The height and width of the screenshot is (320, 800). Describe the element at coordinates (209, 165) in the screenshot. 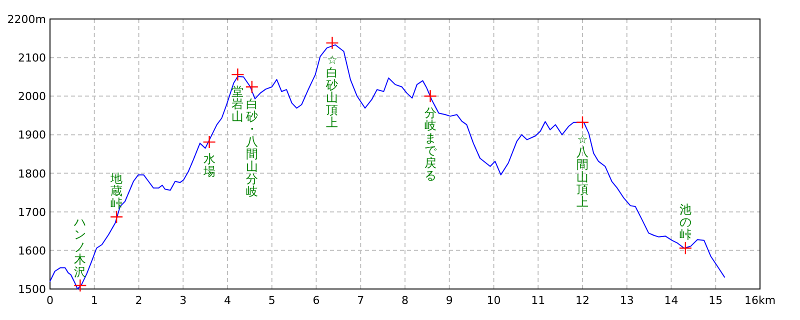

I see `annotation: 水場` at that location.